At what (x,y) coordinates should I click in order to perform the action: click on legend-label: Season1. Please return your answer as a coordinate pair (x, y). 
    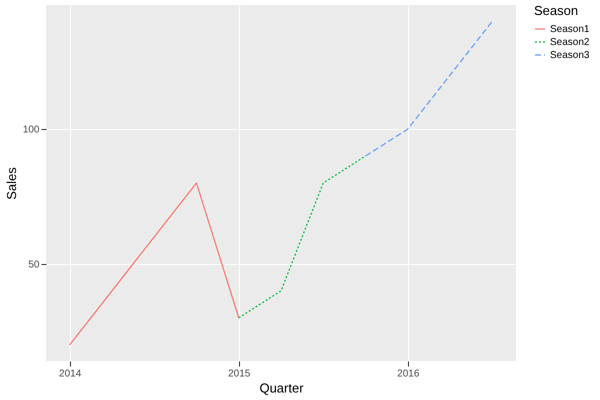
    Looking at the image, I should click on (570, 29).